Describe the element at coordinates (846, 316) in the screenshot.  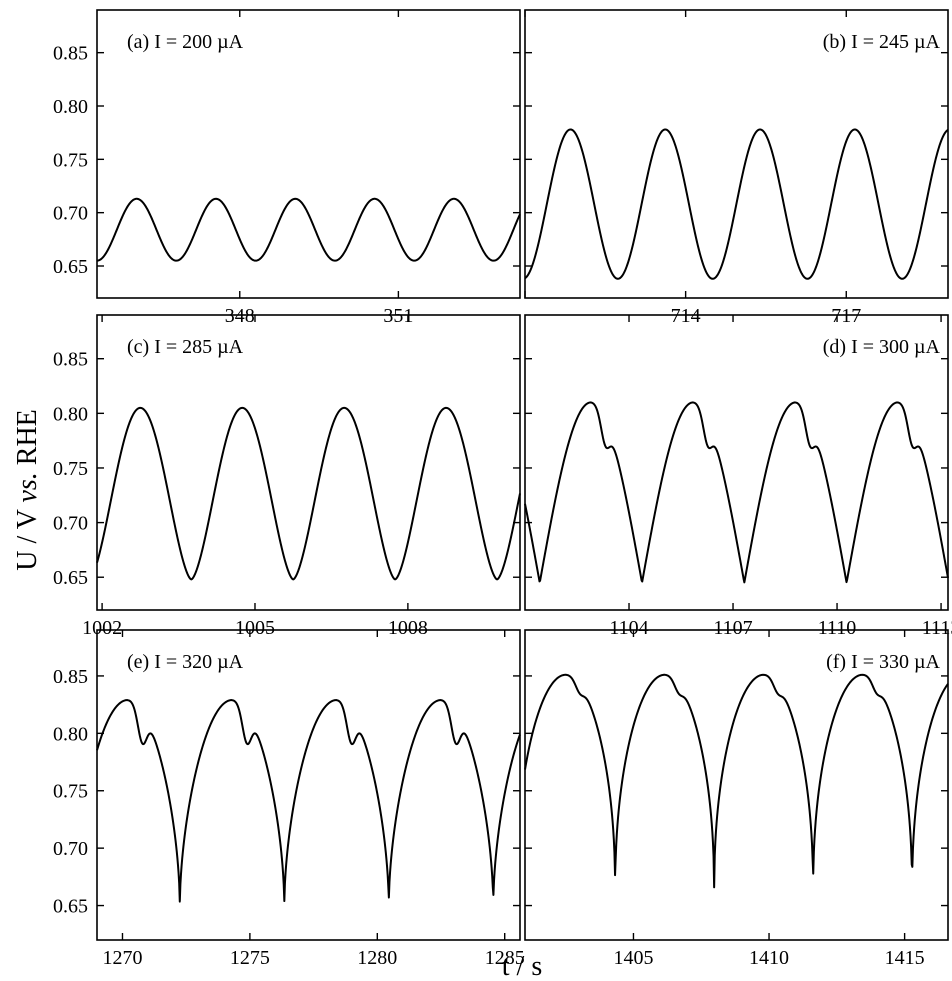
I see `x-tick-label: 717` at that location.